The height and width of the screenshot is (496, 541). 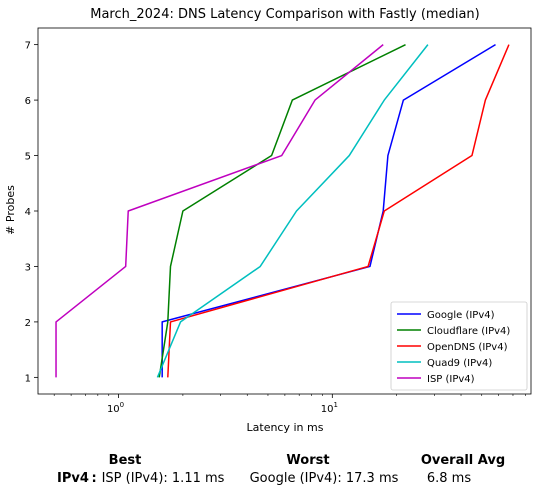 I want to click on x-tick-label: 10¹, so click(x=329, y=408).